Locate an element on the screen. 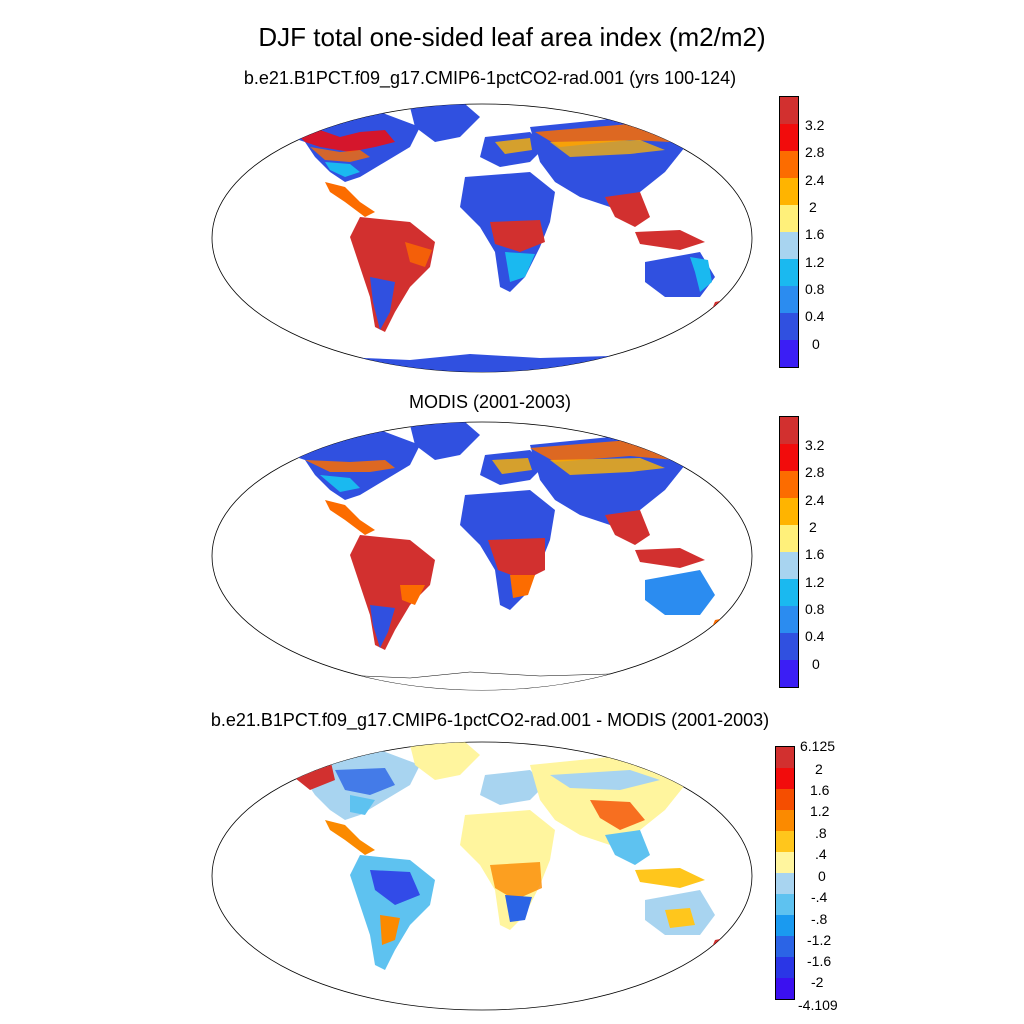  colorbar-1-label: 3.2 is located at coordinates (815, 125).